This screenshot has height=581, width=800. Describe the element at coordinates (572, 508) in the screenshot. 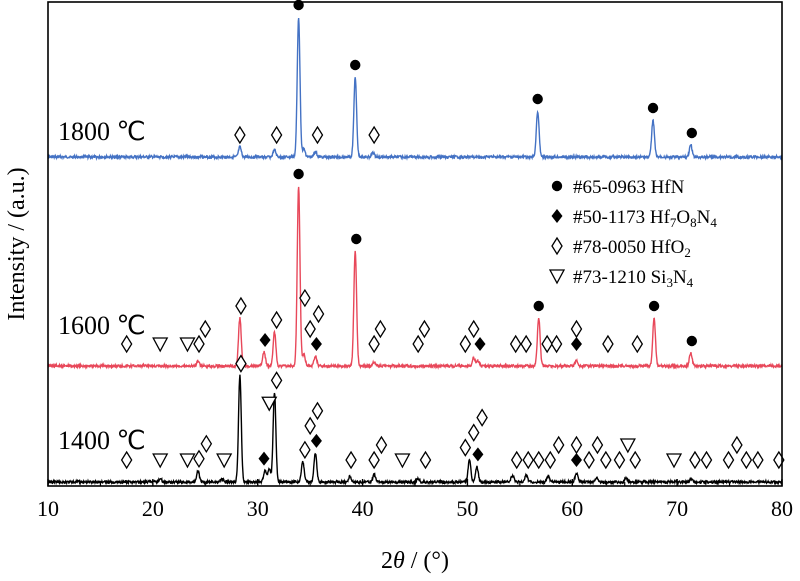

I see `x-tick-label-5: 60` at that location.